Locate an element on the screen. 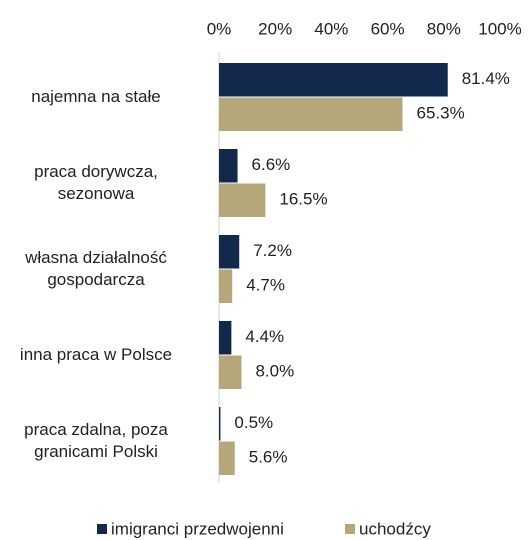 Image resolution: width=531 pixels, height=540 pixels. category-label: praca dorywcza, sezonowa is located at coordinates (96, 182).